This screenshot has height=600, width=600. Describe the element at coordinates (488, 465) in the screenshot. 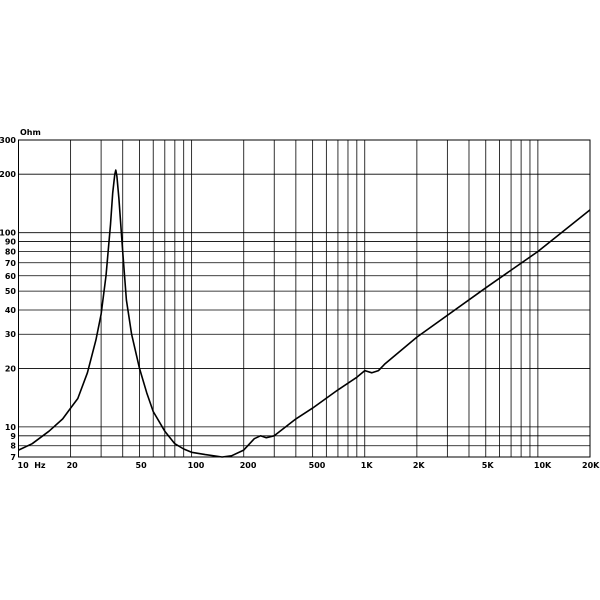

I see `x-tick-label: 5K` at that location.